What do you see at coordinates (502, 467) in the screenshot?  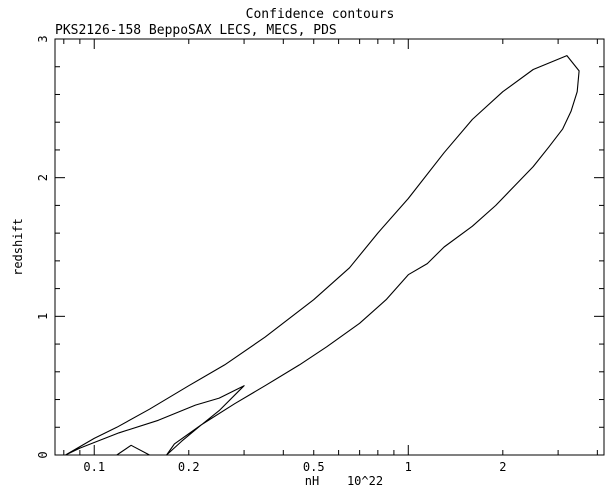 I see `x-tick-label: 2` at bounding box center [502, 467].